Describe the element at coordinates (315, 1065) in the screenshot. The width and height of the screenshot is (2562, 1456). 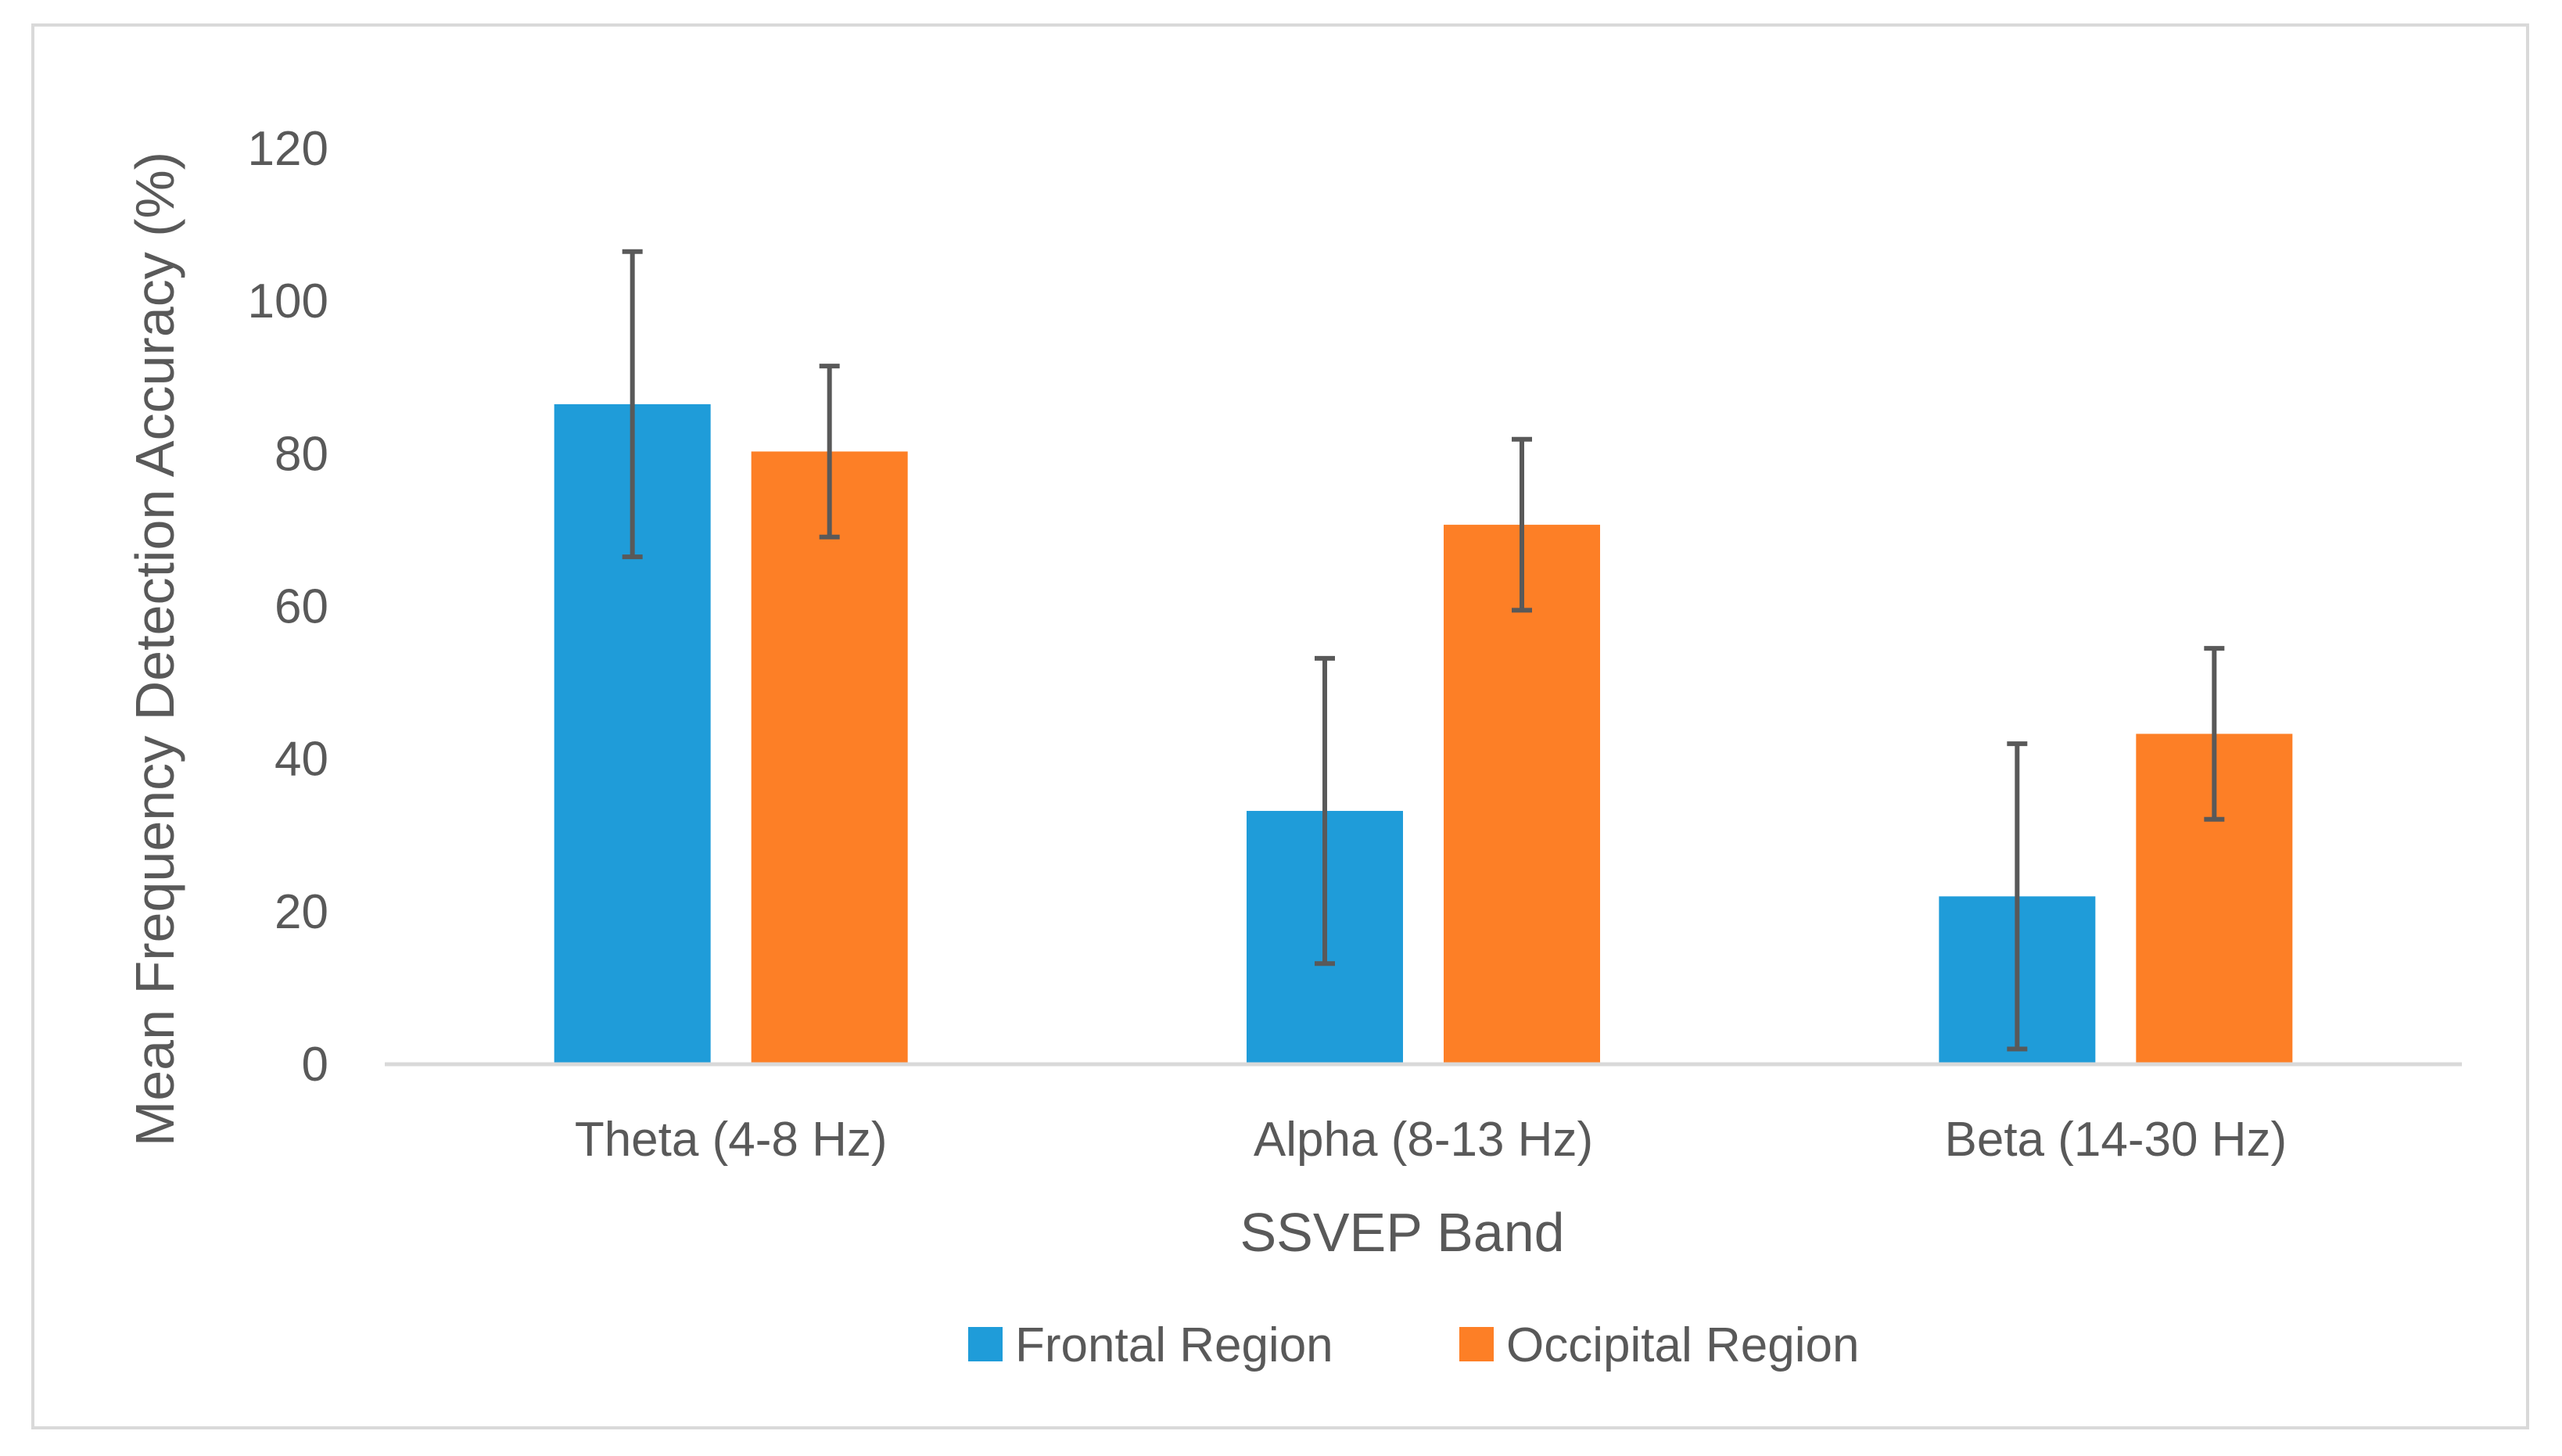
I see `y-tick-label: 0` at that location.